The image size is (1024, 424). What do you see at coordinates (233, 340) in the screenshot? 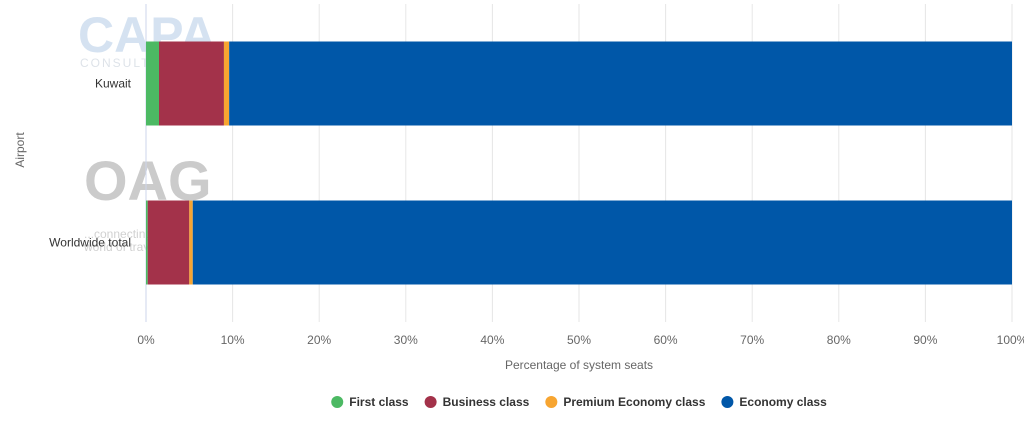
I see `x-tick-label: 10%` at bounding box center [233, 340].